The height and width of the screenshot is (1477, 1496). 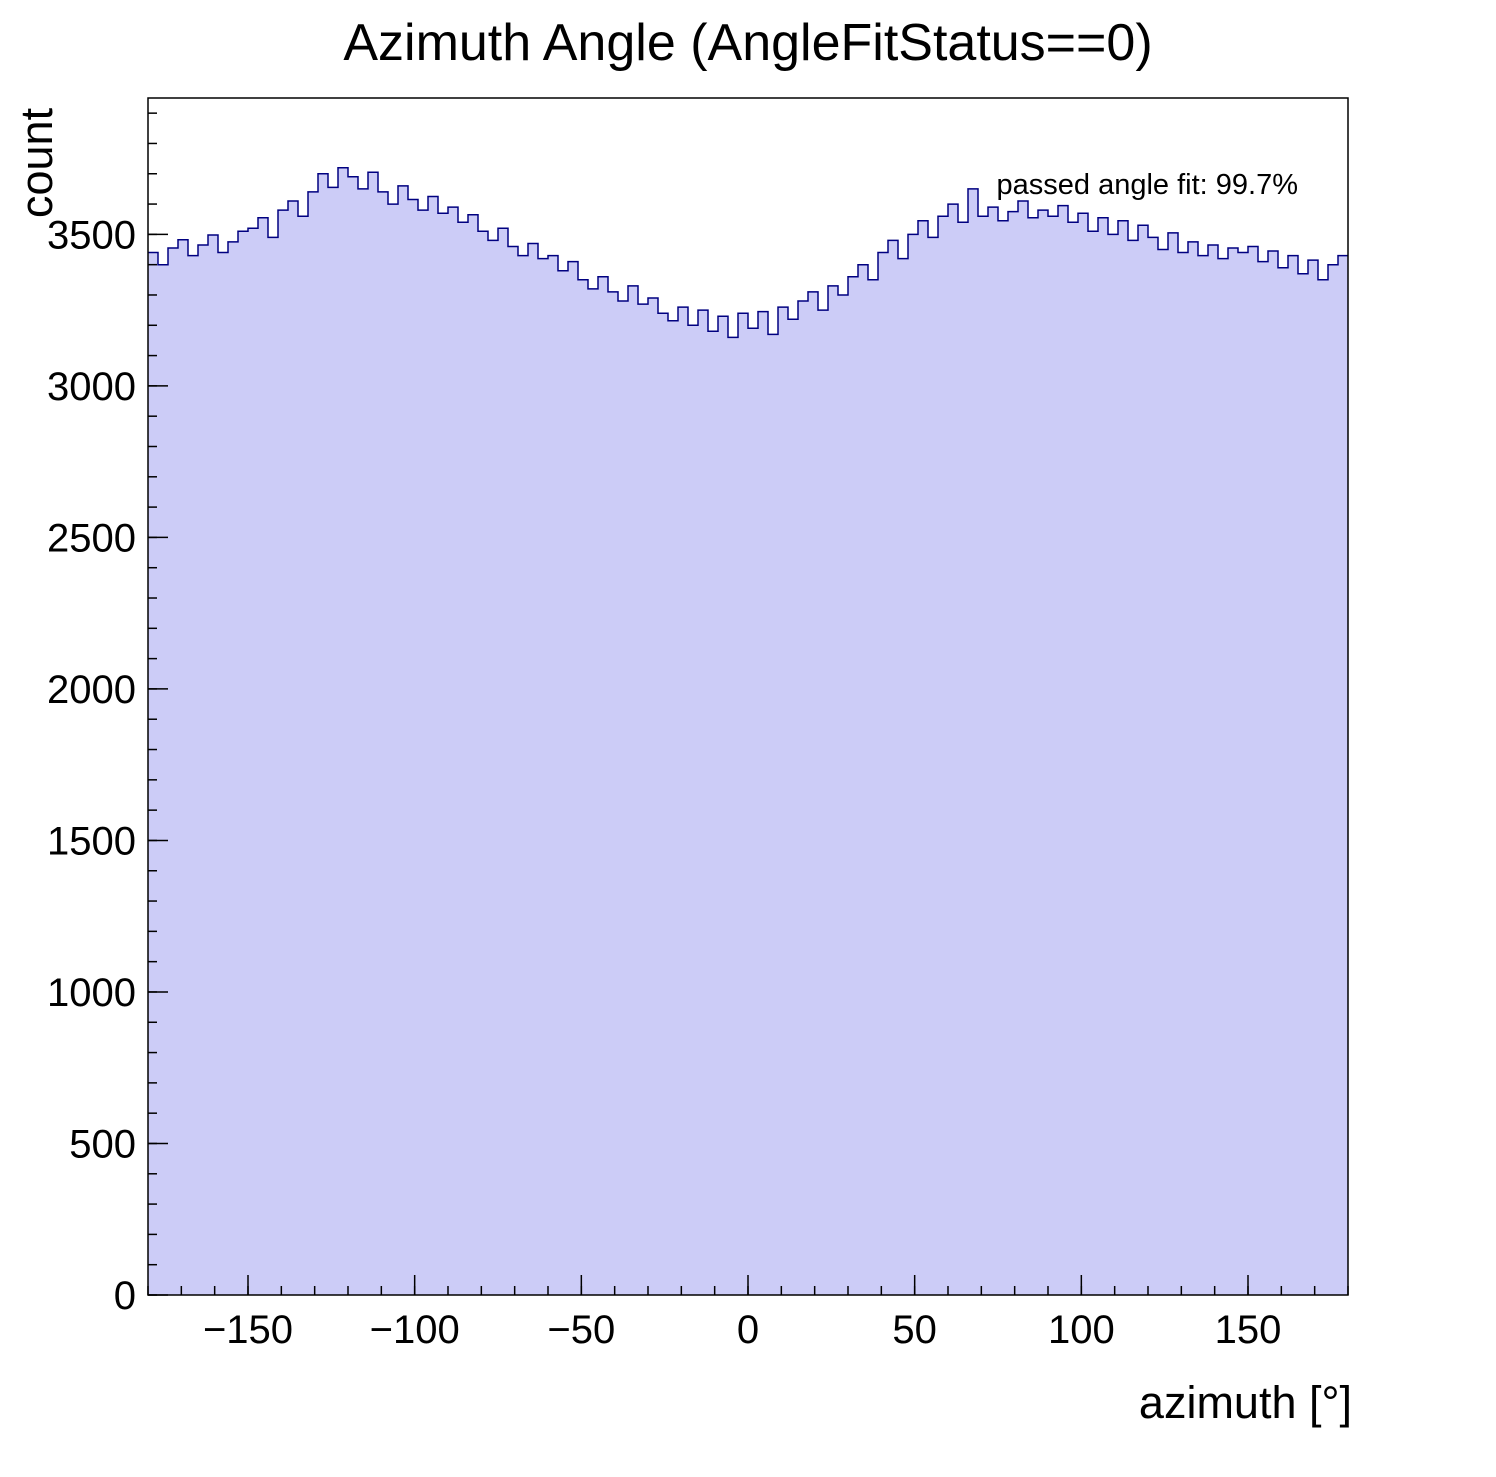 What do you see at coordinates (1081, 1330) in the screenshot?
I see `x-tick-label: 100` at bounding box center [1081, 1330].